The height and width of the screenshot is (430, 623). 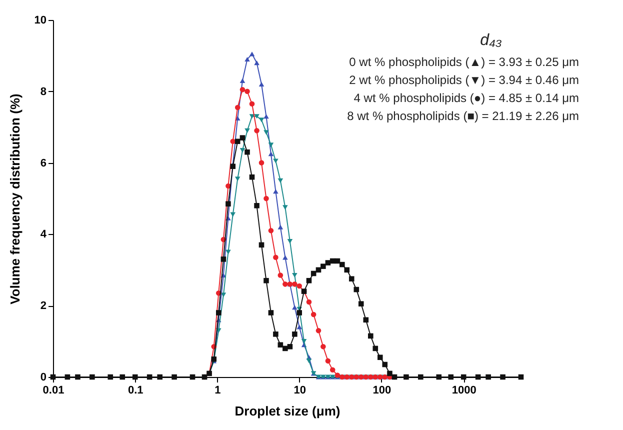 I want to click on annotation: 4 wt % phospholipids (●) = 4.85 ± 0.14 μm, so click(x=466, y=98).